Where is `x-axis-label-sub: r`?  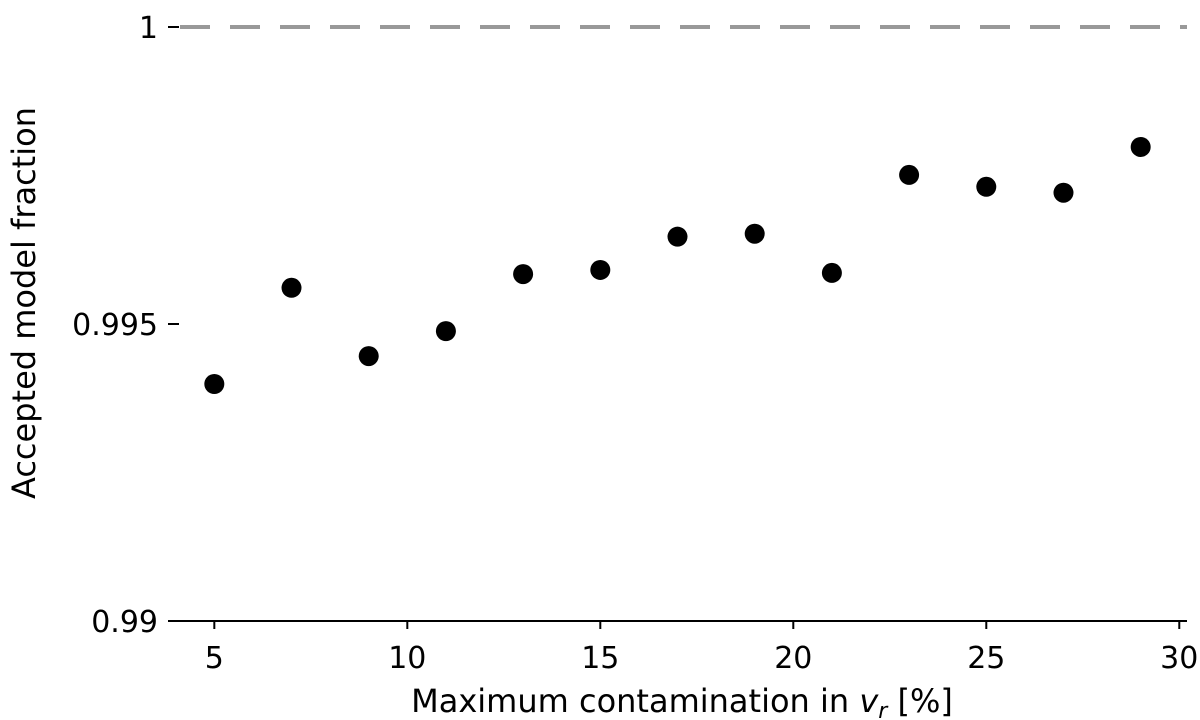
x-axis-label-sub: r is located at coordinates (883, 709).